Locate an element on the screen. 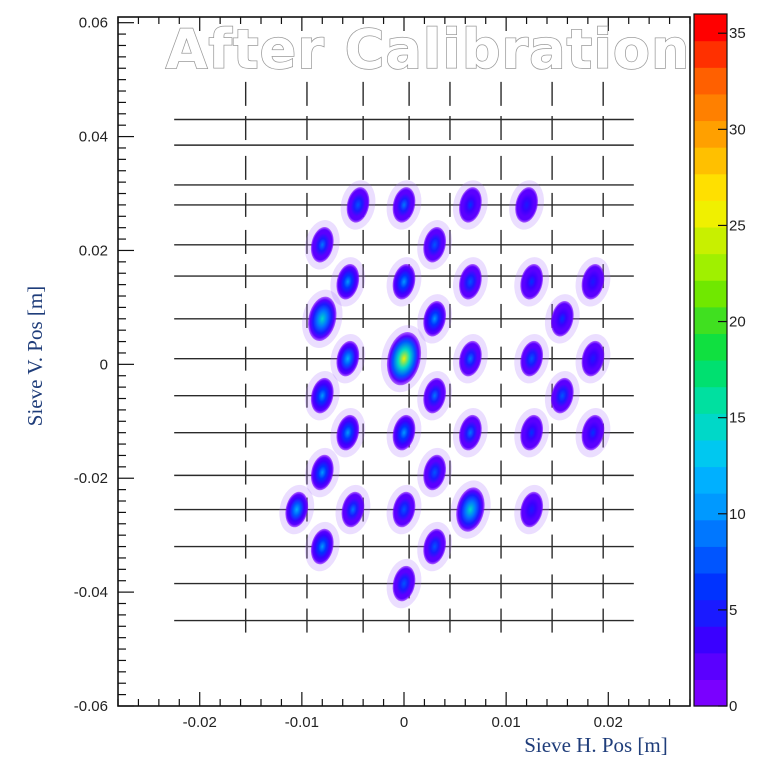  colorbar-frame is located at coordinates (710, 360).